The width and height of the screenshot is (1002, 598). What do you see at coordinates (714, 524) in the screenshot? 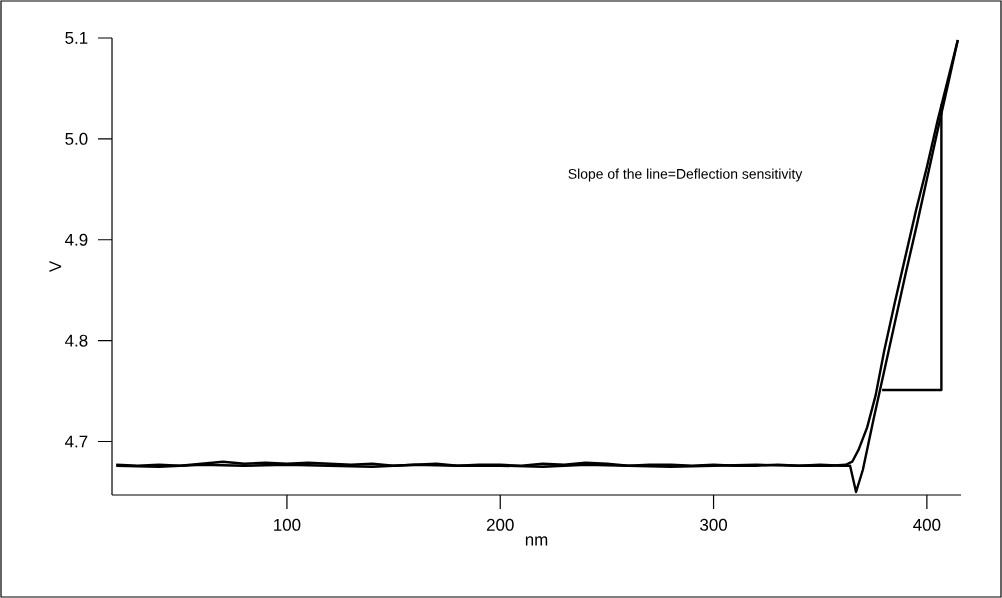
I see `x-tick-label: 300` at bounding box center [714, 524].